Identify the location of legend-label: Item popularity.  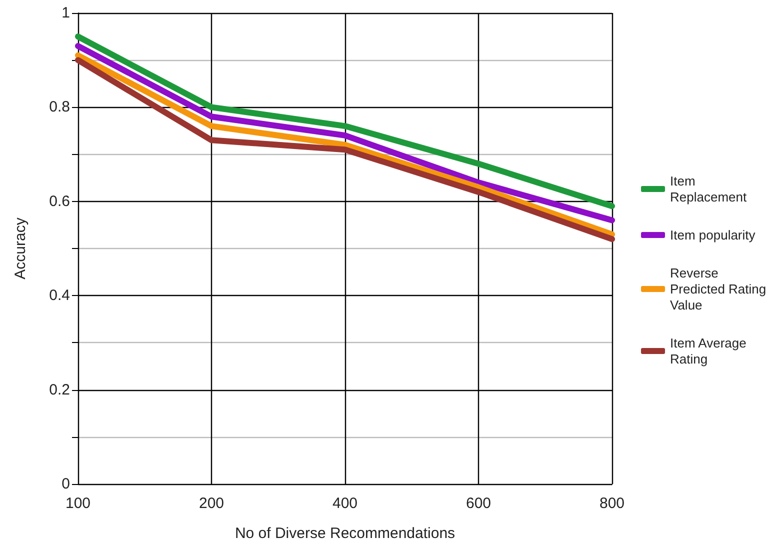
(713, 235).